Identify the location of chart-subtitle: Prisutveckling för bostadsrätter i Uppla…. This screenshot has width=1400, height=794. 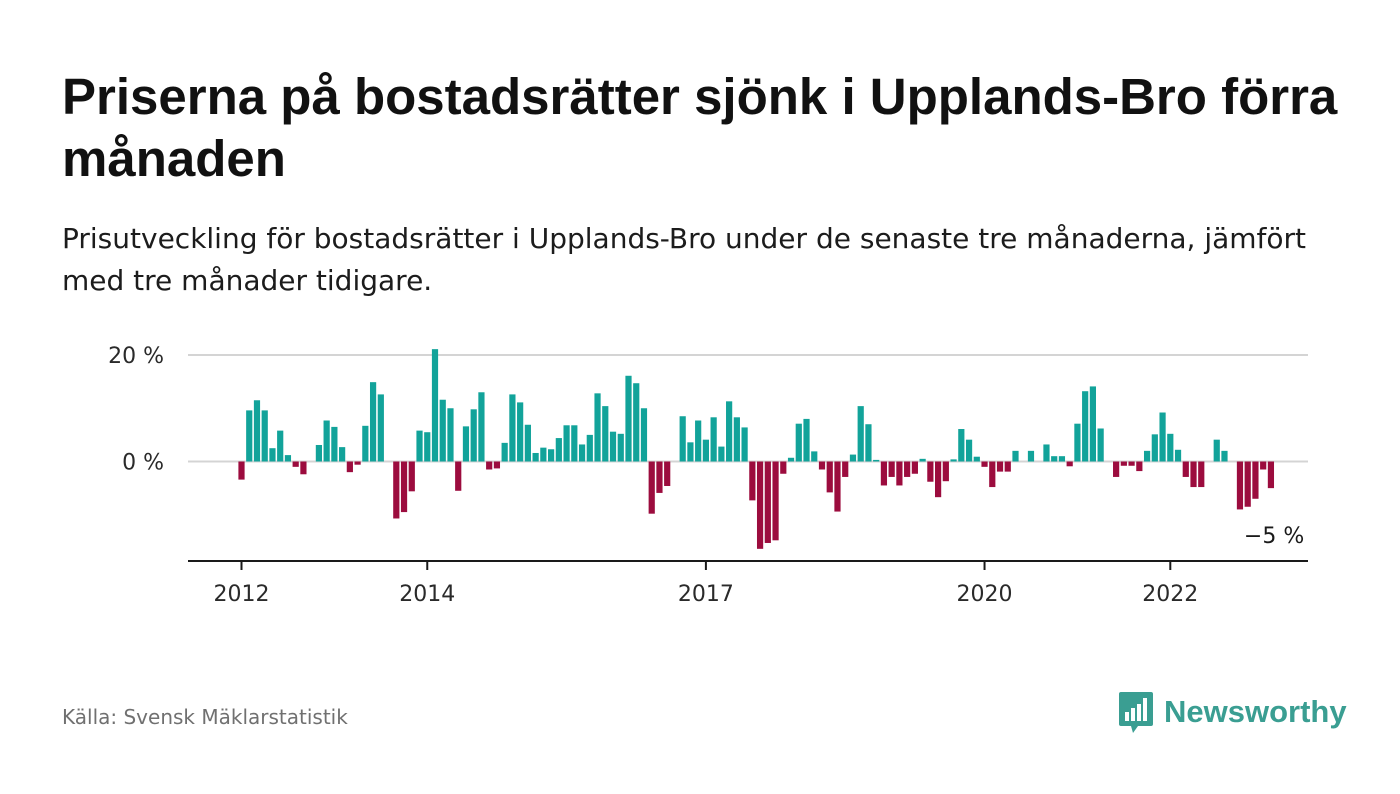
(684, 259).